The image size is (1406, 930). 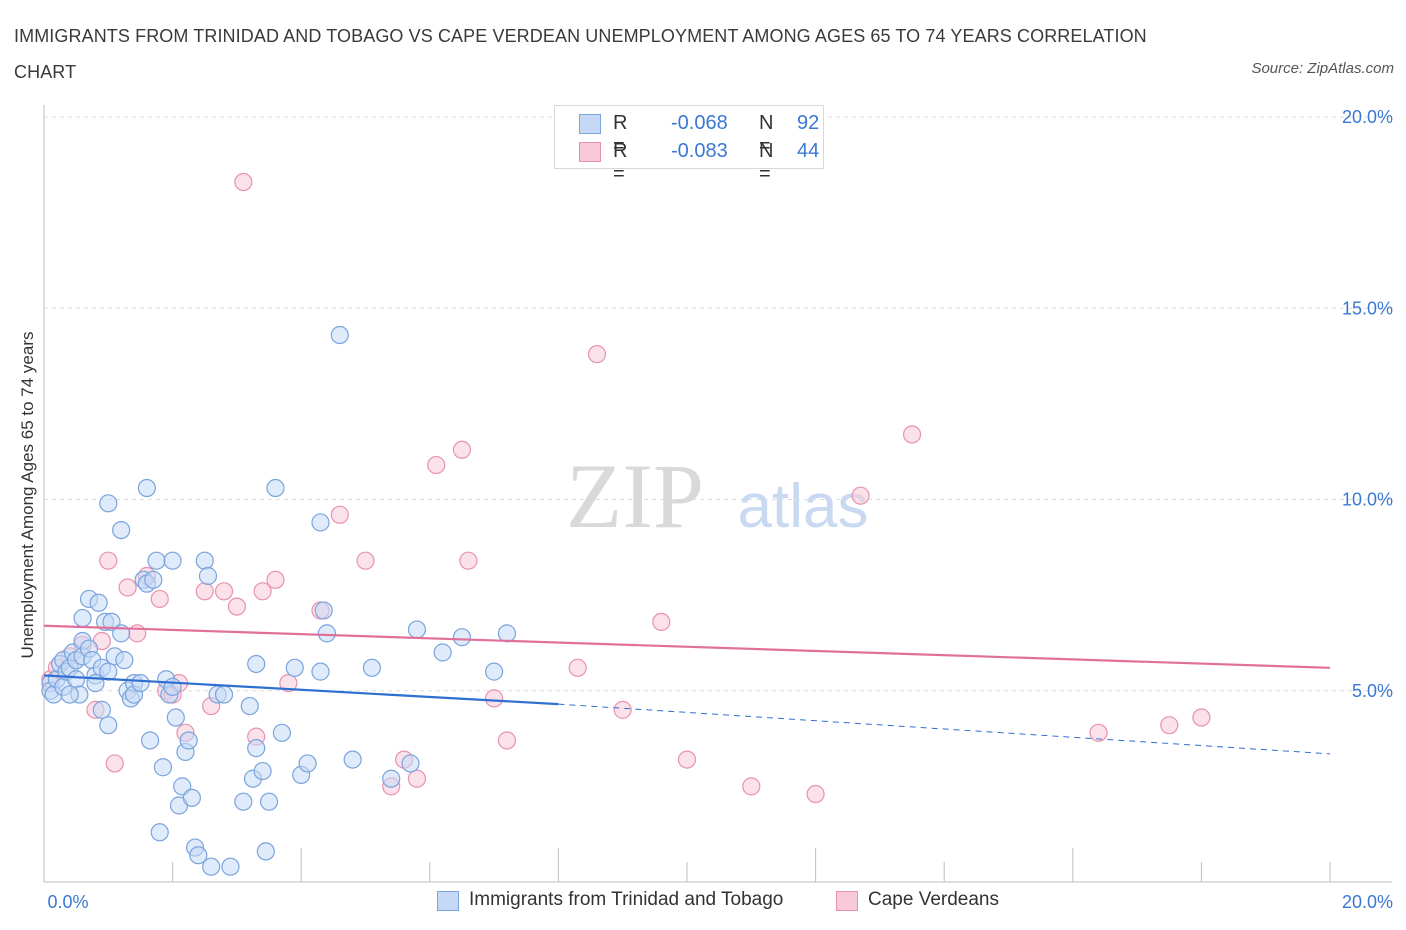 What do you see at coordinates (717, 496) in the screenshot?
I see `watermark: ZIP atlas` at bounding box center [717, 496].